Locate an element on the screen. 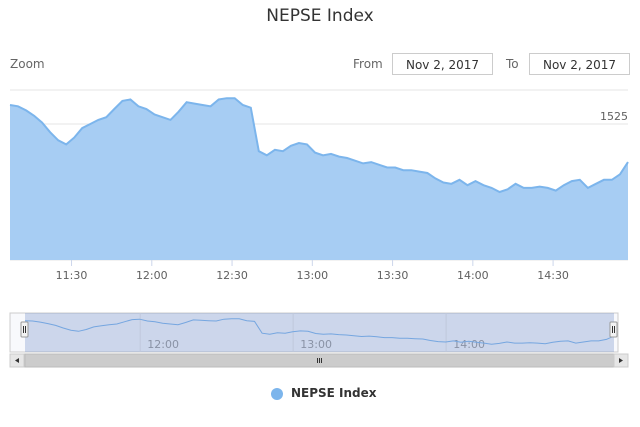 The image size is (640, 427). y-tick-label: 1525 is located at coordinates (614, 116).